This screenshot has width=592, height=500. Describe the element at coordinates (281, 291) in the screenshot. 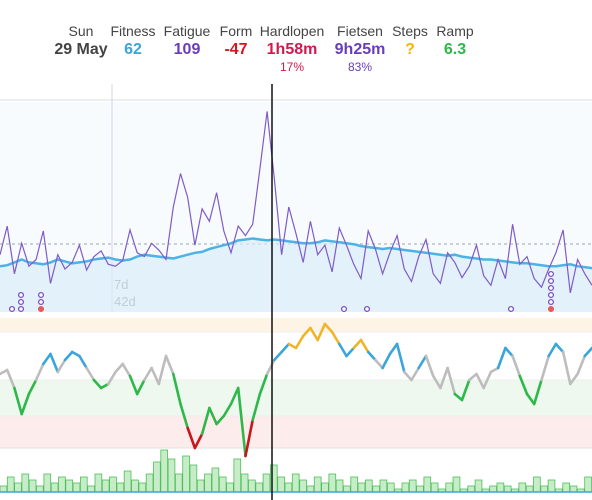

I see `activity-dots` at that location.